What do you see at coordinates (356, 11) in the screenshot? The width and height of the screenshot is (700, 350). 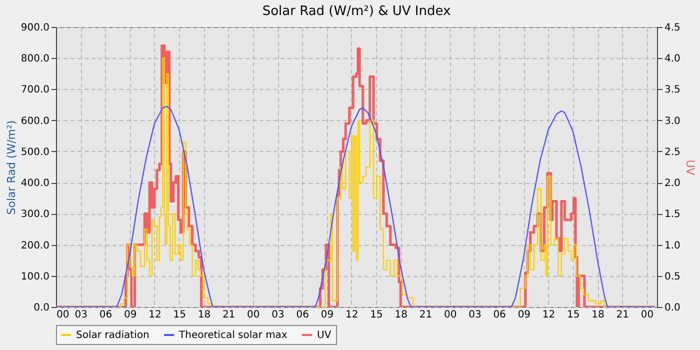 I see `chart-title: Solar Rad (W/m²) & UV Index` at bounding box center [356, 11].